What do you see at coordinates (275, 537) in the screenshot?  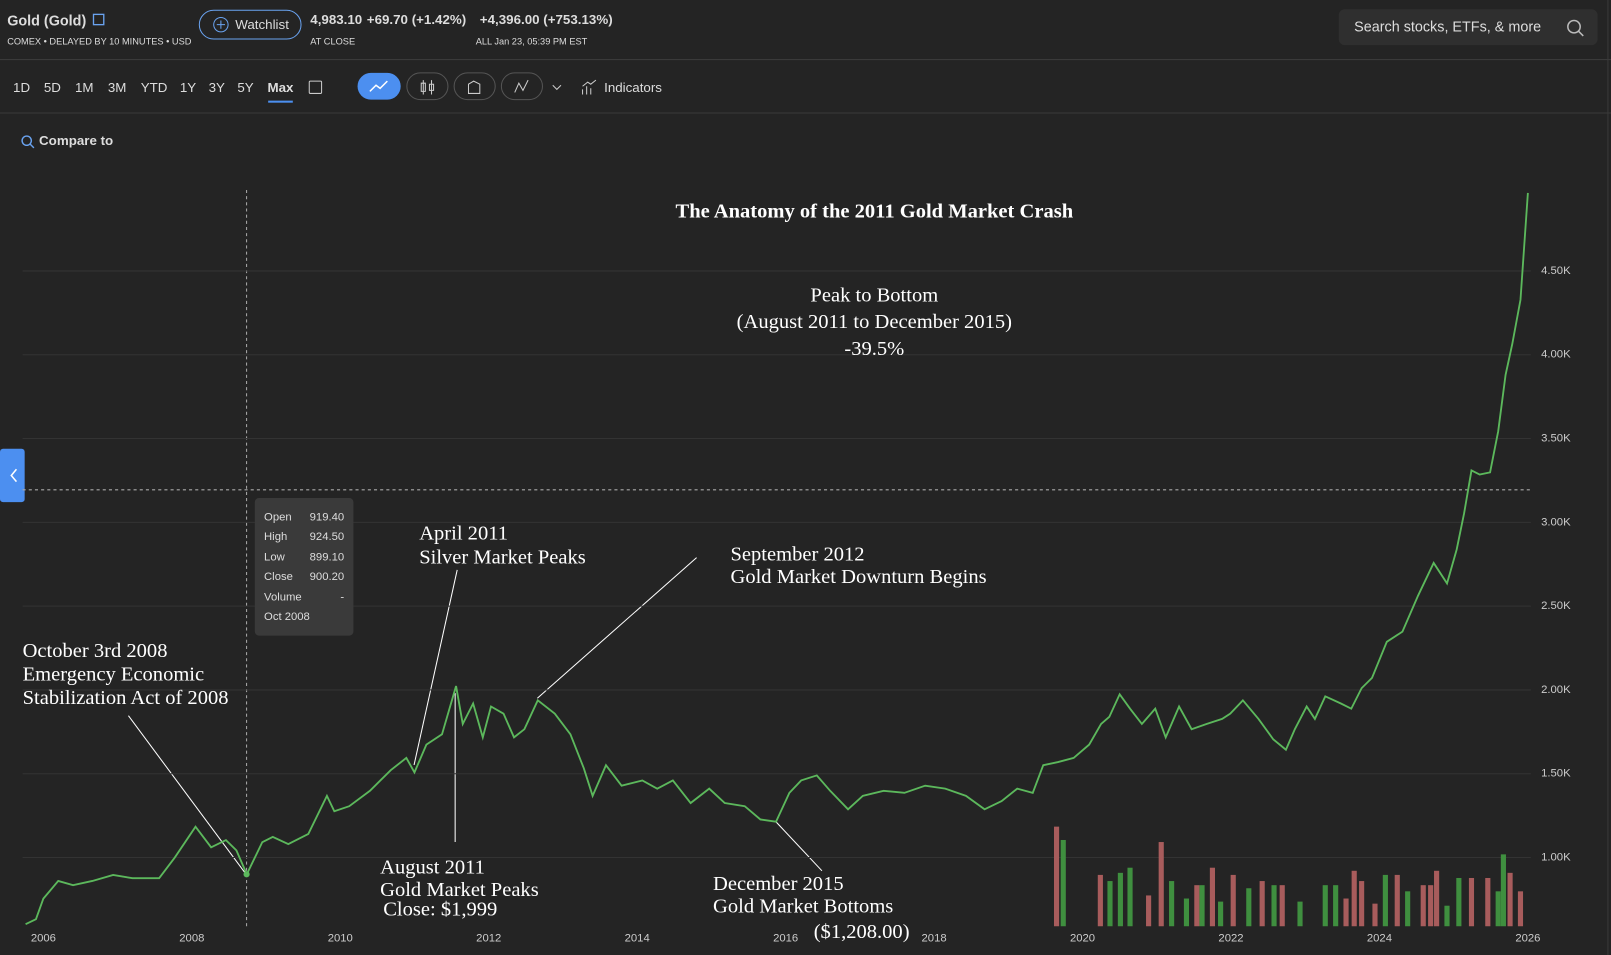 I see `tooltip-label: High` at bounding box center [275, 537].